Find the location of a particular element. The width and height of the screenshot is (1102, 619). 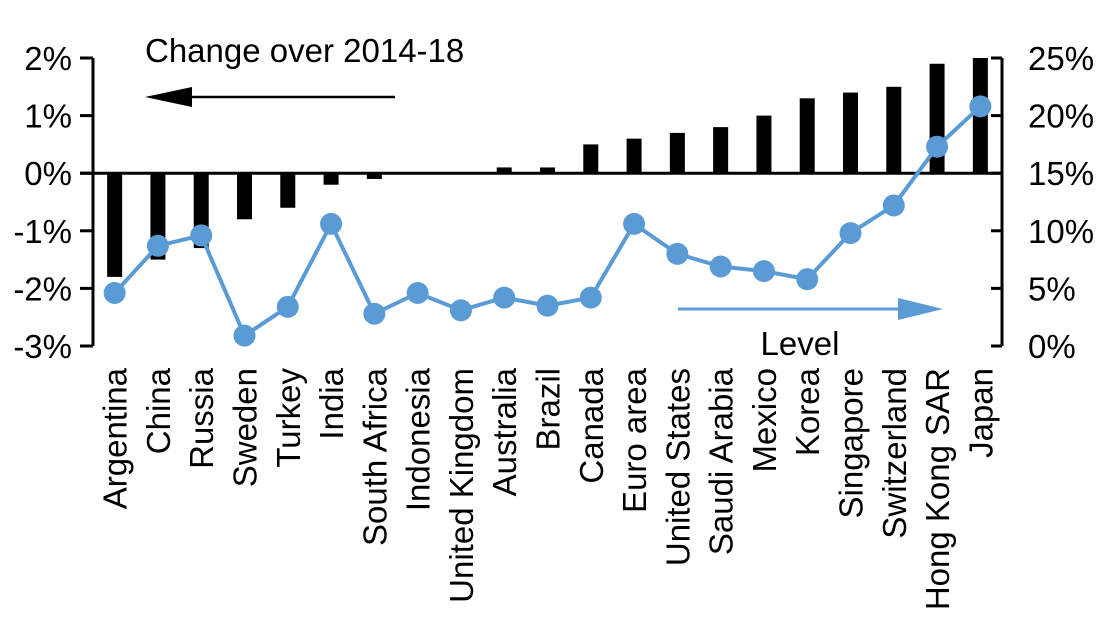

bar-mexico is located at coordinates (764, 144).